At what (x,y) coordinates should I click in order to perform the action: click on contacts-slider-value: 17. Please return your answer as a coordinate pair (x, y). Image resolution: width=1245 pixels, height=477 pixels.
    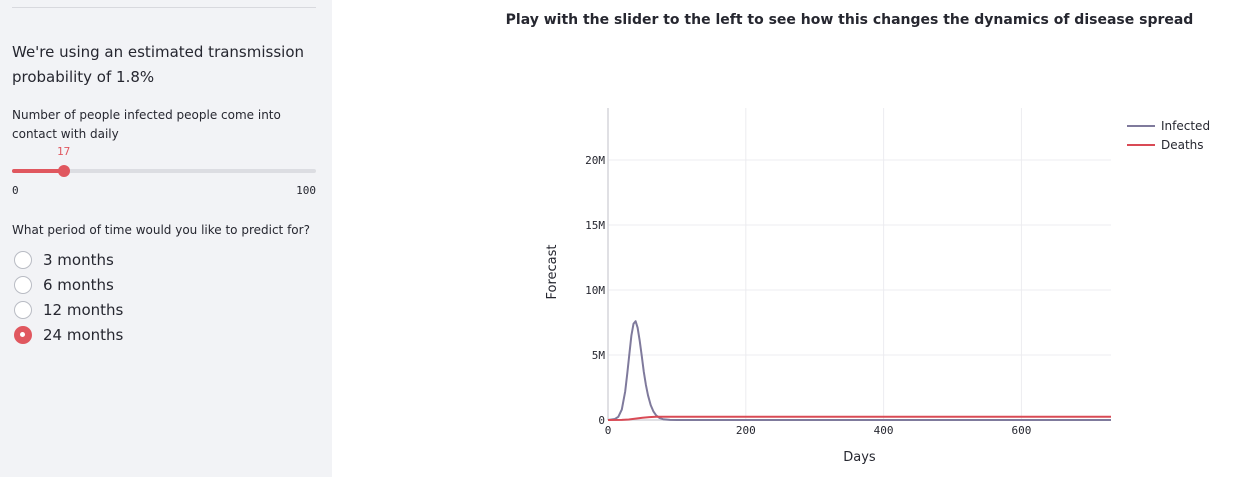
    Looking at the image, I should click on (64, 151).